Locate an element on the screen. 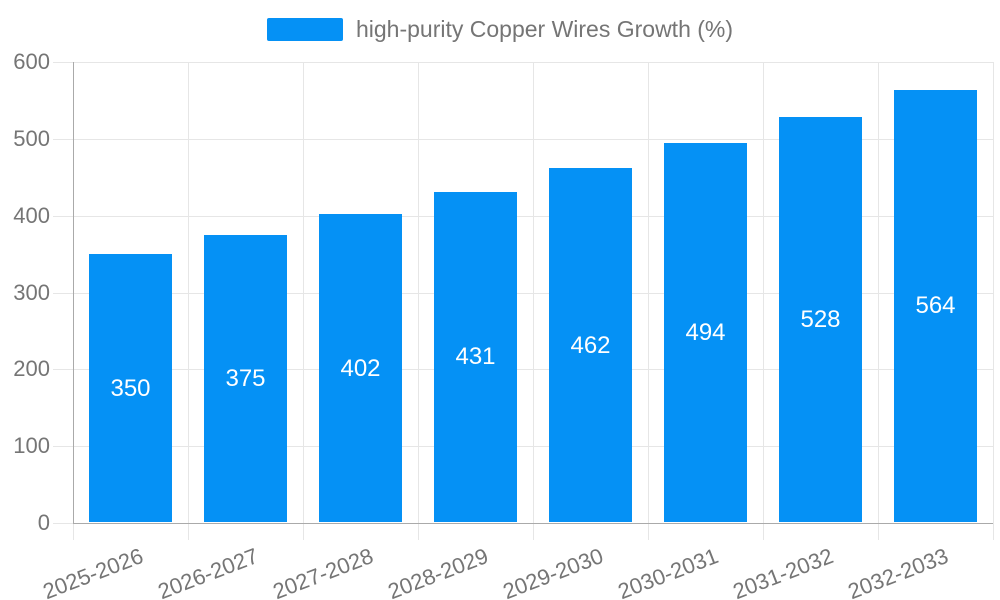 This screenshot has width=1000, height=600. x-axis-tick-label: 2028-2029 is located at coordinates (437, 571).